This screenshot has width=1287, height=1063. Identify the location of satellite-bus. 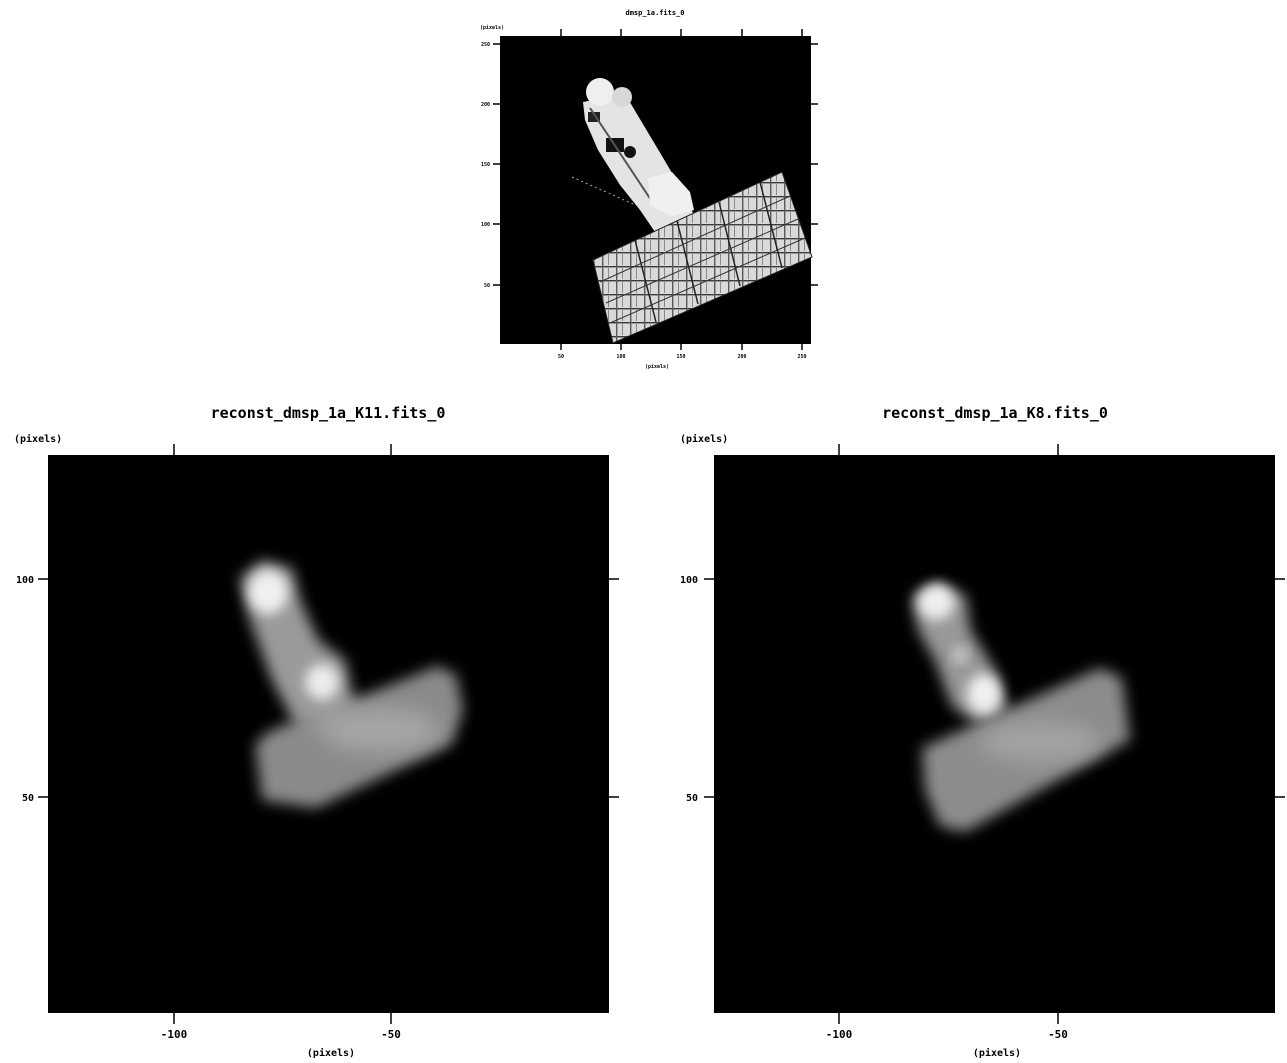
(635, 158).